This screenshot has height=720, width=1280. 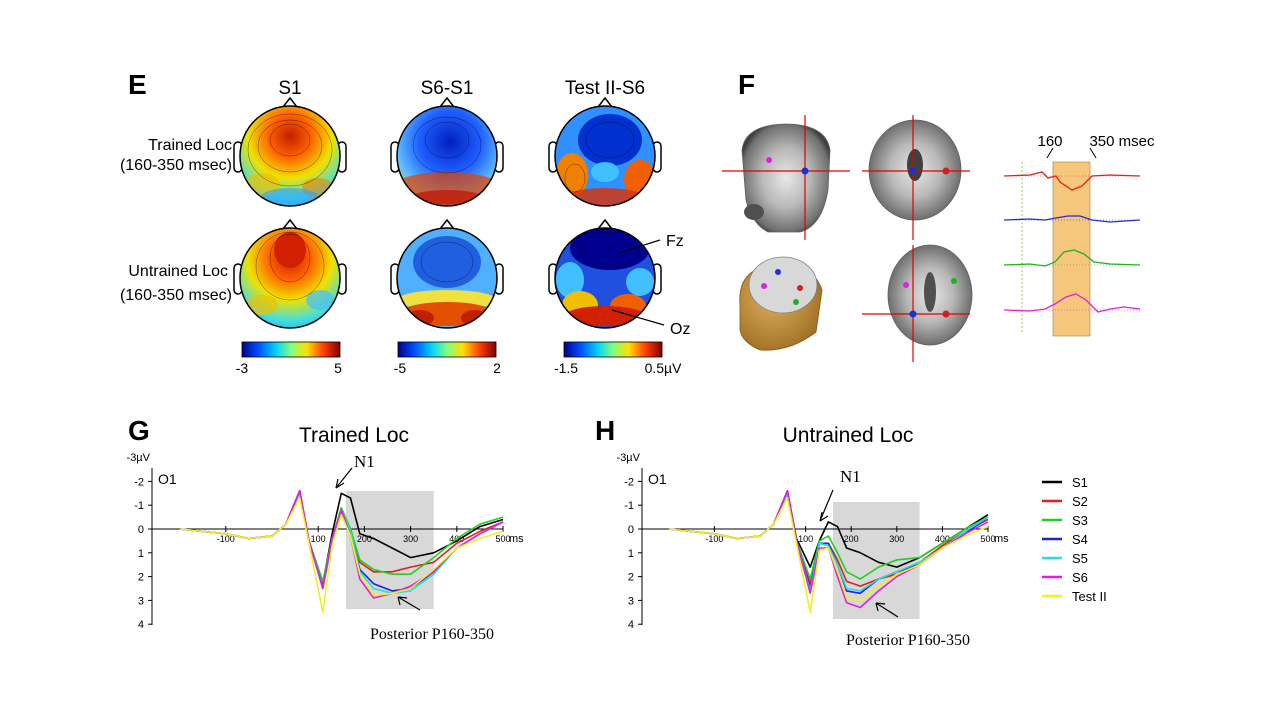 I want to click on mri-axial, so click(x=917, y=303).